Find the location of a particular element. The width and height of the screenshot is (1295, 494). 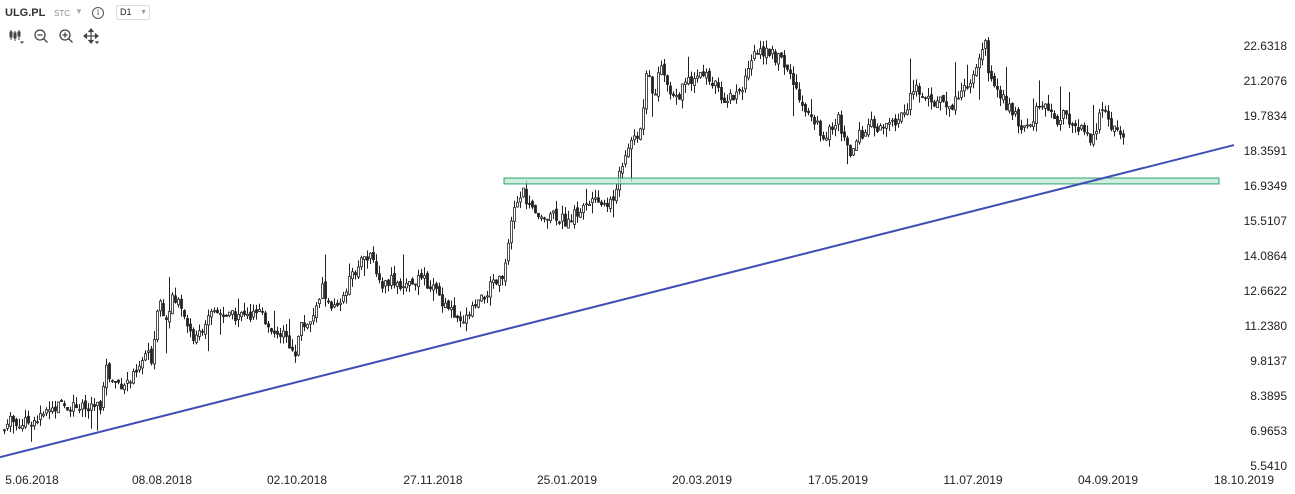

zoom-out-icon is located at coordinates (41, 36).